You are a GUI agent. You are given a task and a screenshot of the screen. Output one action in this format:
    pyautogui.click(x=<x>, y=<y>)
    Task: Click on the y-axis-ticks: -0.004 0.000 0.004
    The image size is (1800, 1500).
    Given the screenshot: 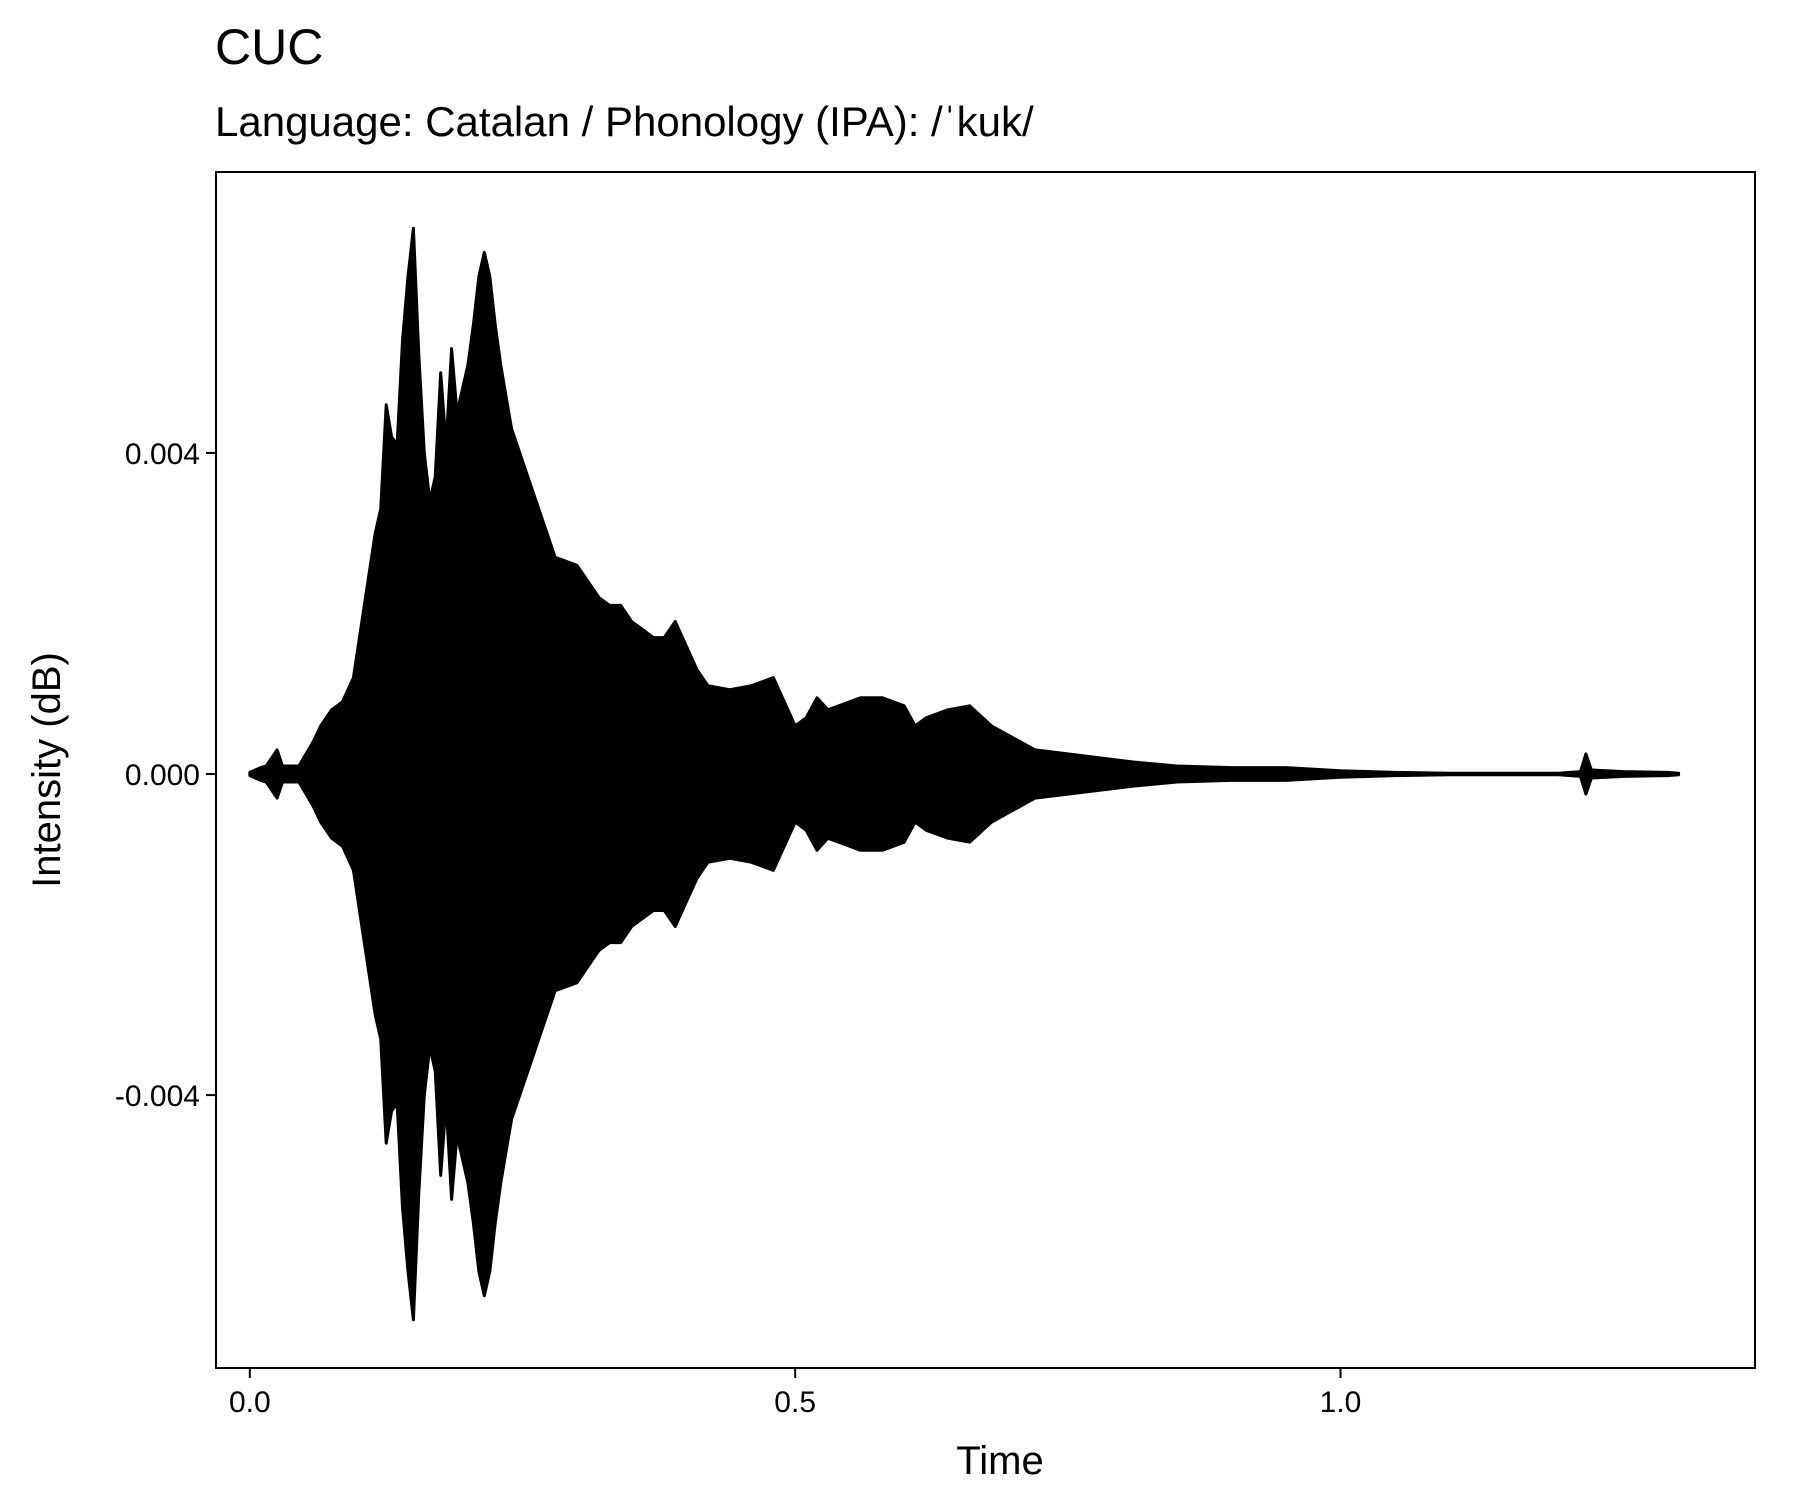 What is the action you would take?
    pyautogui.click(x=165, y=775)
    